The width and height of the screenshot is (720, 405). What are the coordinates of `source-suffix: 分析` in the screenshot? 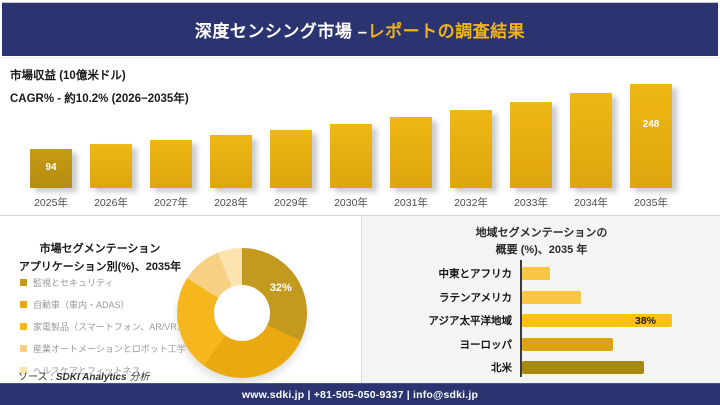 It's located at (138, 377).